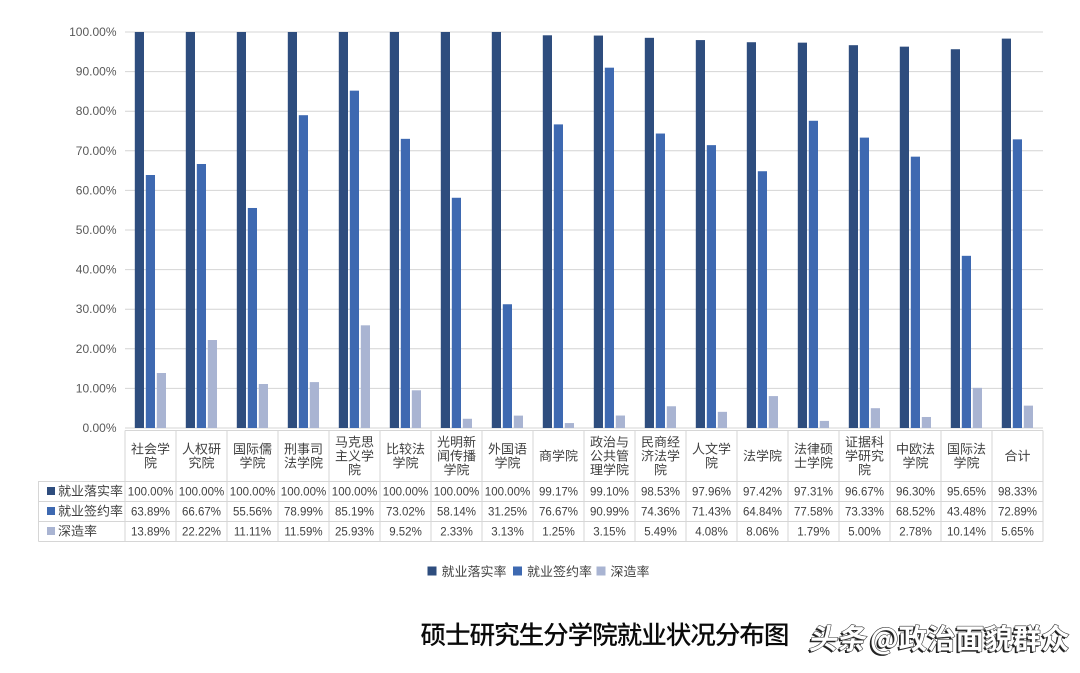 This screenshot has height=673, width=1080. I want to click on svg-text: 90.99%, so click(609, 513).